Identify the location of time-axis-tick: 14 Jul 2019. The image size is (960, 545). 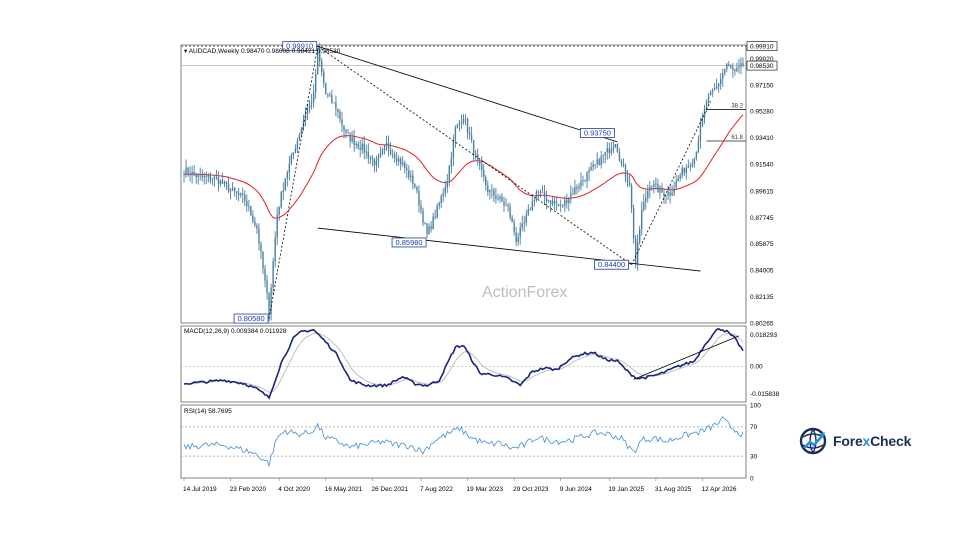
(200, 489).